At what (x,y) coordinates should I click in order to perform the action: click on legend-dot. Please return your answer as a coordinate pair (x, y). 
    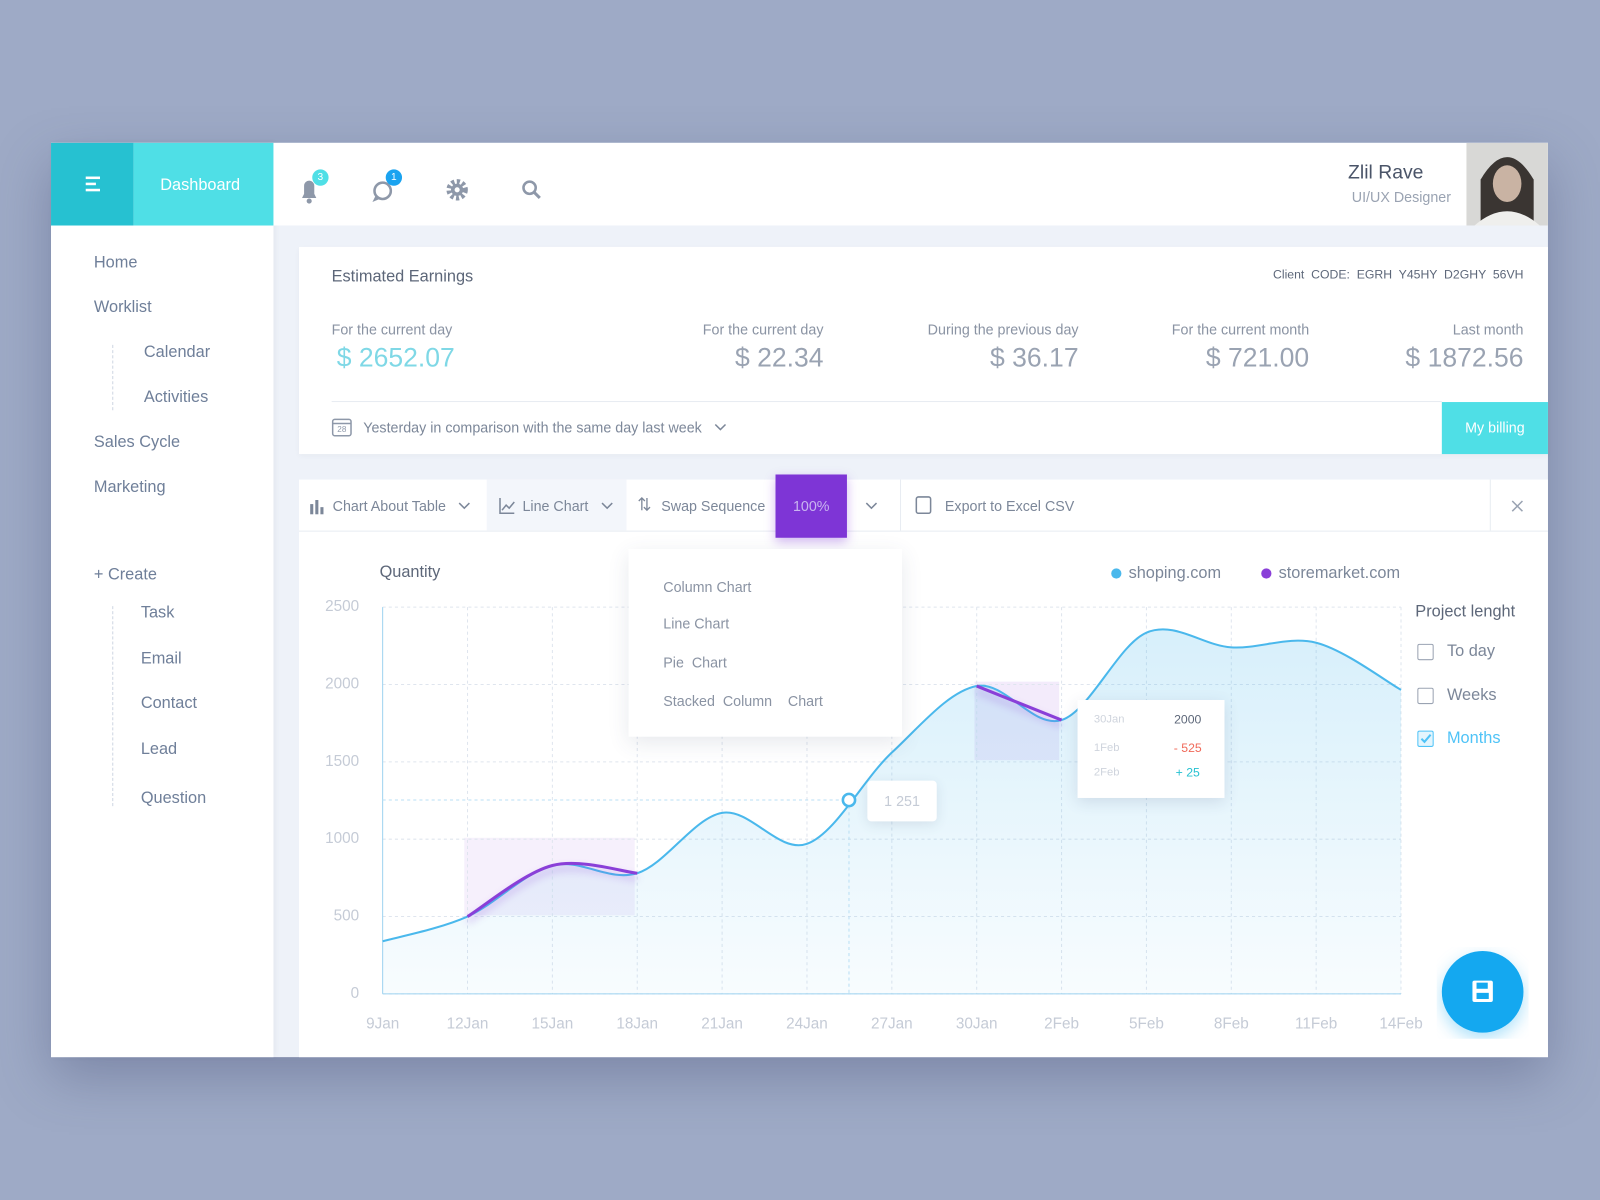
    Looking at the image, I should click on (1116, 573).